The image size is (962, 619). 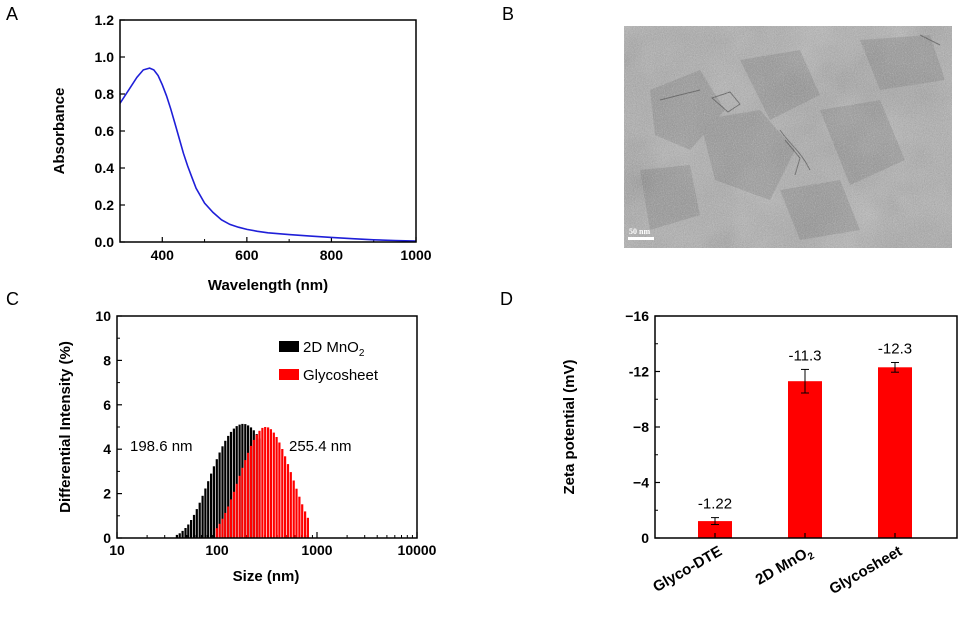 What do you see at coordinates (865, 570) in the screenshot?
I see `x-tick-label: Glycosheet` at bounding box center [865, 570].